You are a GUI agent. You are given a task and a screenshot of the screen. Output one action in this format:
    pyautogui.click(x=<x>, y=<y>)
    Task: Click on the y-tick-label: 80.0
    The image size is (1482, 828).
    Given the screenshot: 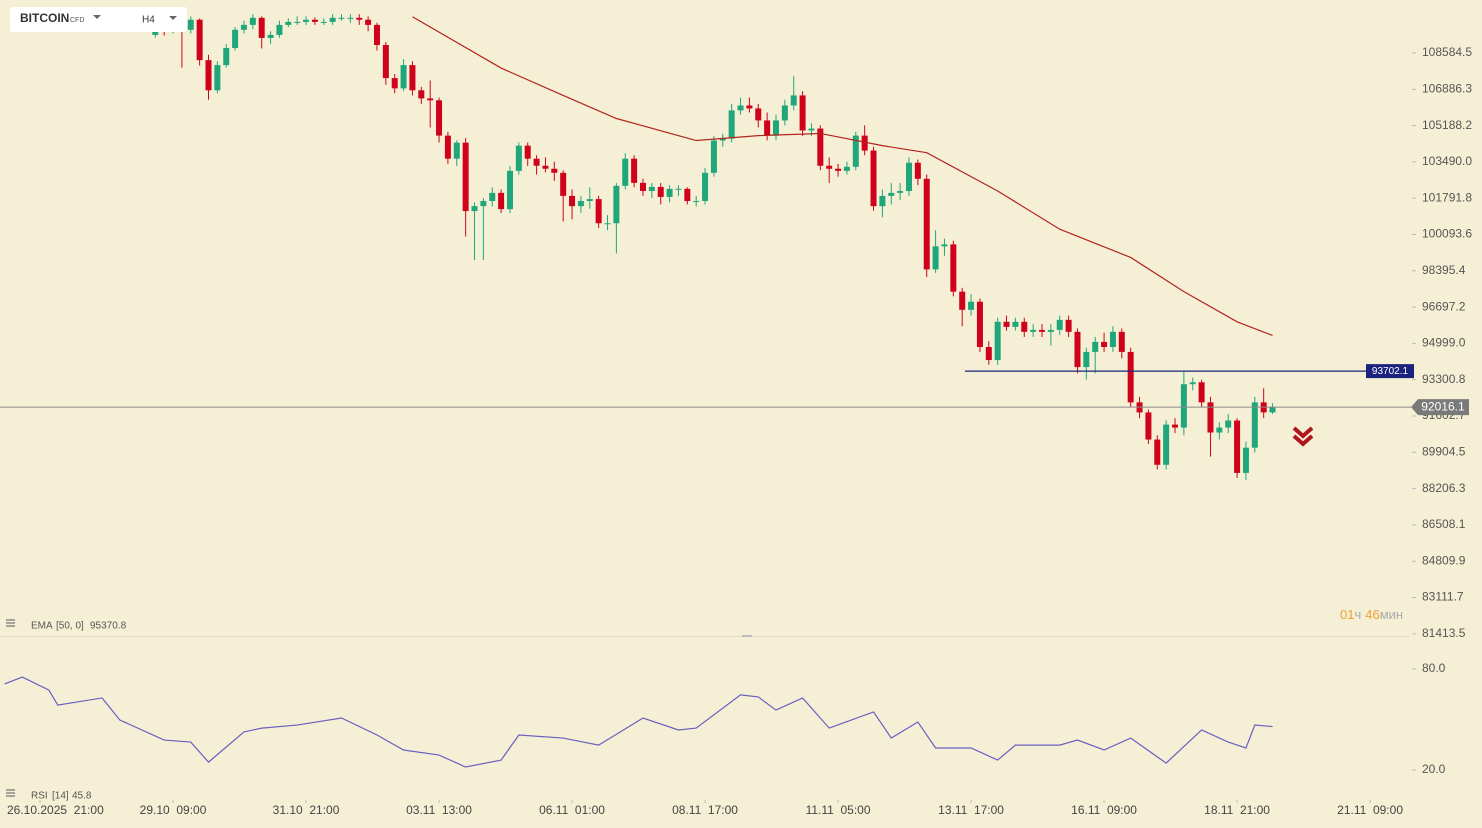 What is the action you would take?
    pyautogui.click(x=1434, y=668)
    